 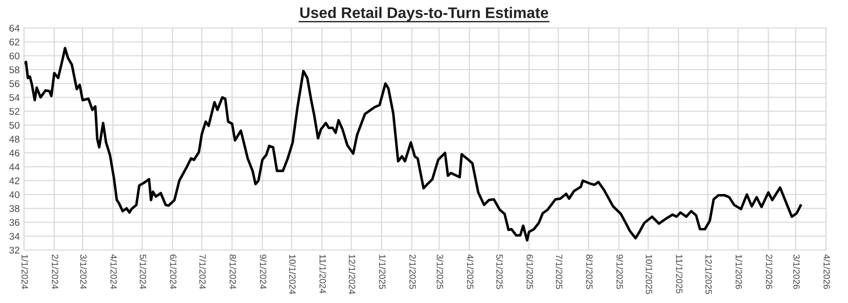 I want to click on y-tick-label: 58, so click(x=14, y=70).